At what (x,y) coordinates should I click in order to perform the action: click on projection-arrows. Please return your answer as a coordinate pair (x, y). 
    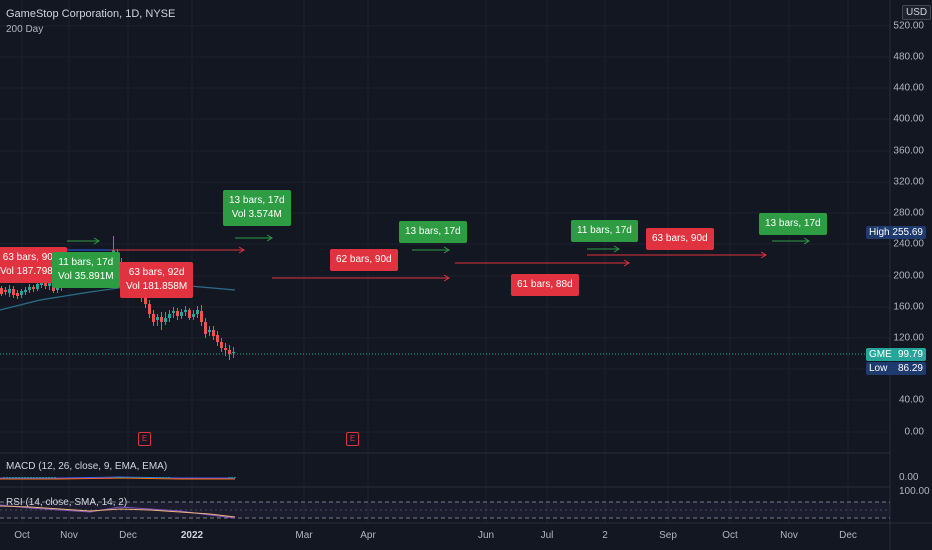
    Looking at the image, I should click on (438, 258).